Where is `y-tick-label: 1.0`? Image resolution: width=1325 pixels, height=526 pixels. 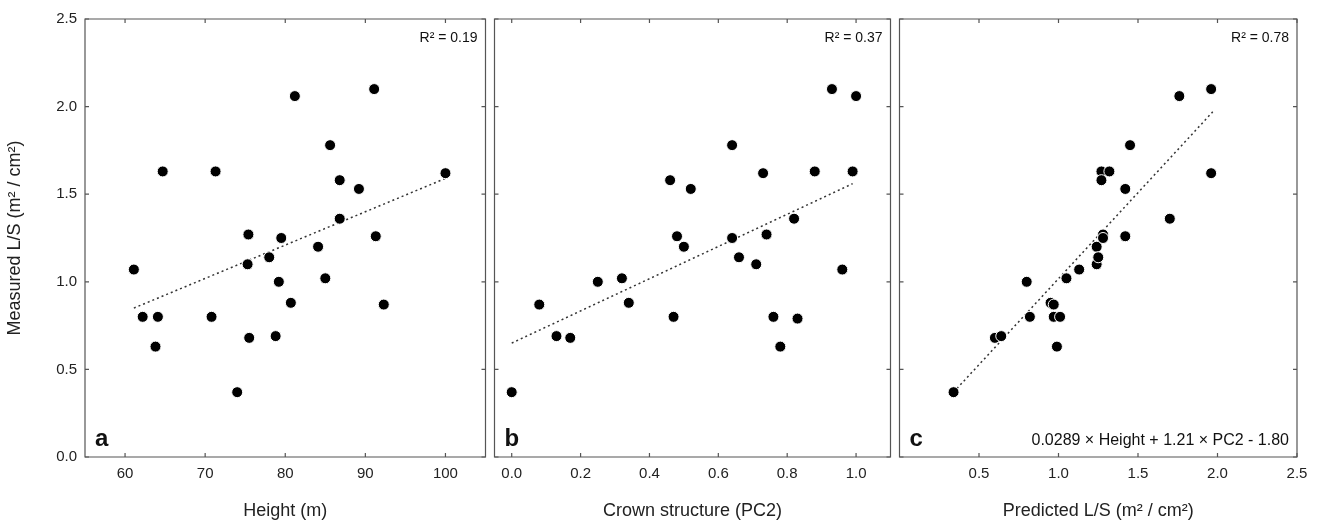
y-tick-label: 1.0 is located at coordinates (66, 280).